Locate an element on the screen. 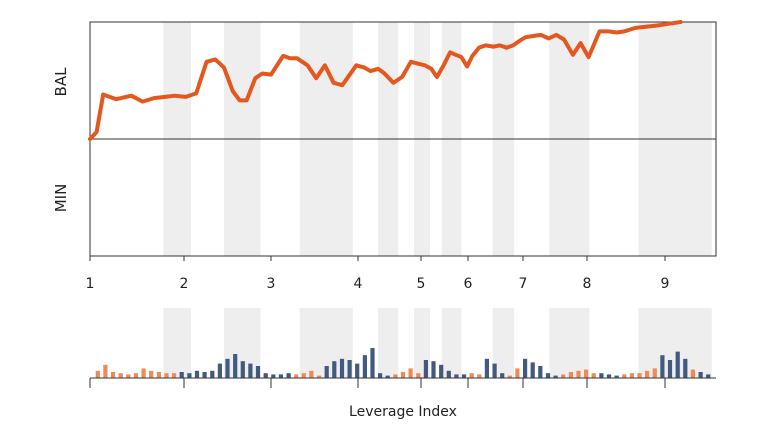  x-tick-label-4: 4 is located at coordinates (358, 284).